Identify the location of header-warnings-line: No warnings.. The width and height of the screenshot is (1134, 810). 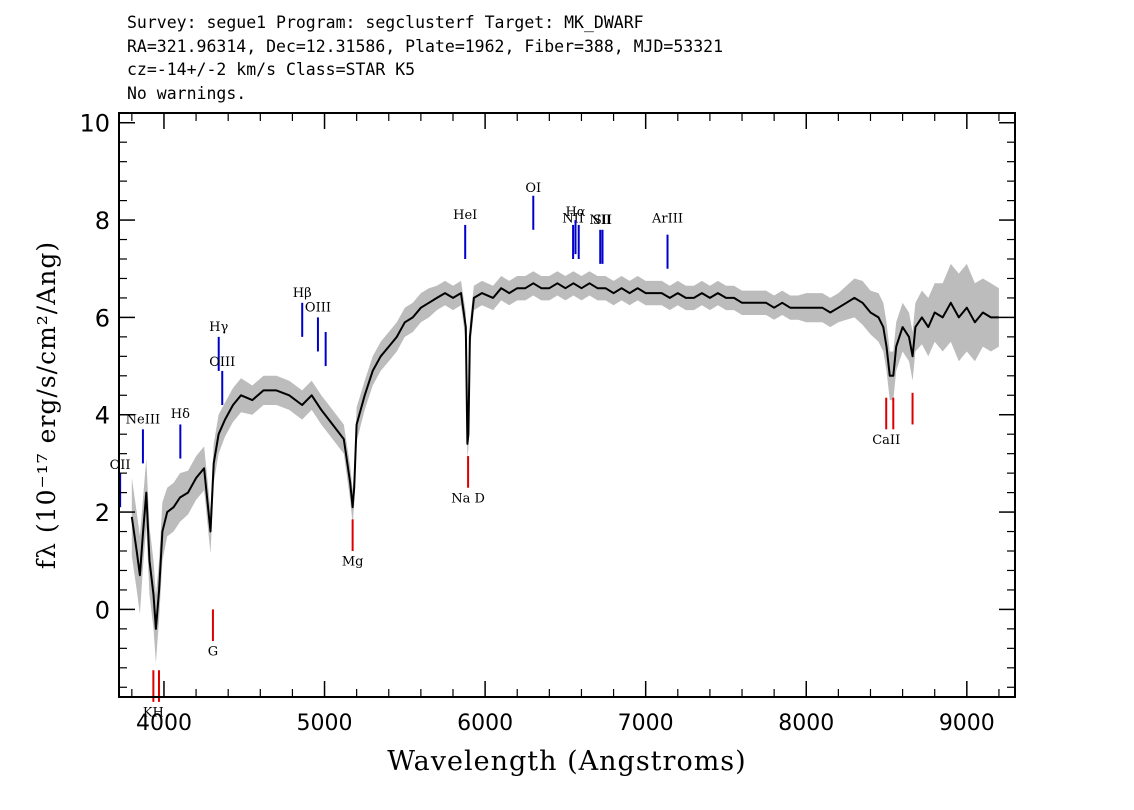
(187, 93).